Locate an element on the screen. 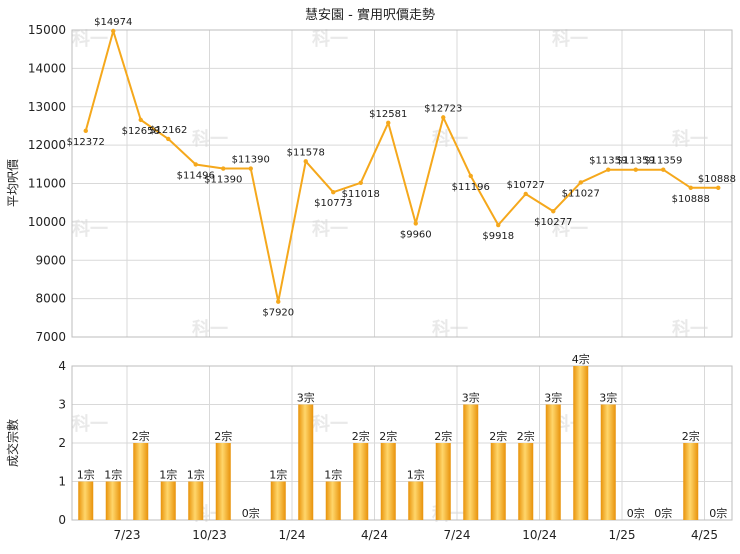 The height and width of the screenshot is (554, 740). transactions-y-tick-label: 4 is located at coordinates (62, 366).